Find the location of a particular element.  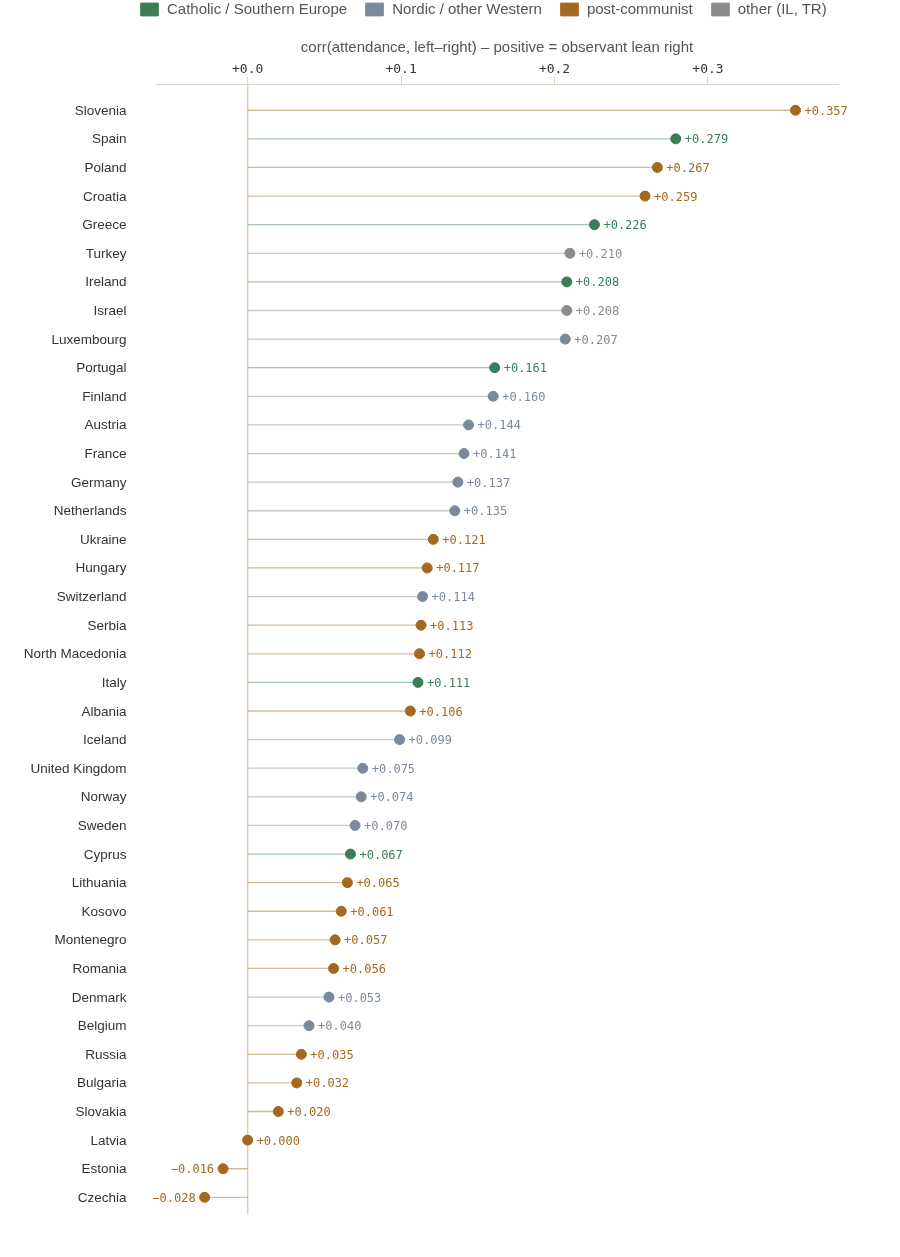

data-label: +0.106 is located at coordinates (441, 711).